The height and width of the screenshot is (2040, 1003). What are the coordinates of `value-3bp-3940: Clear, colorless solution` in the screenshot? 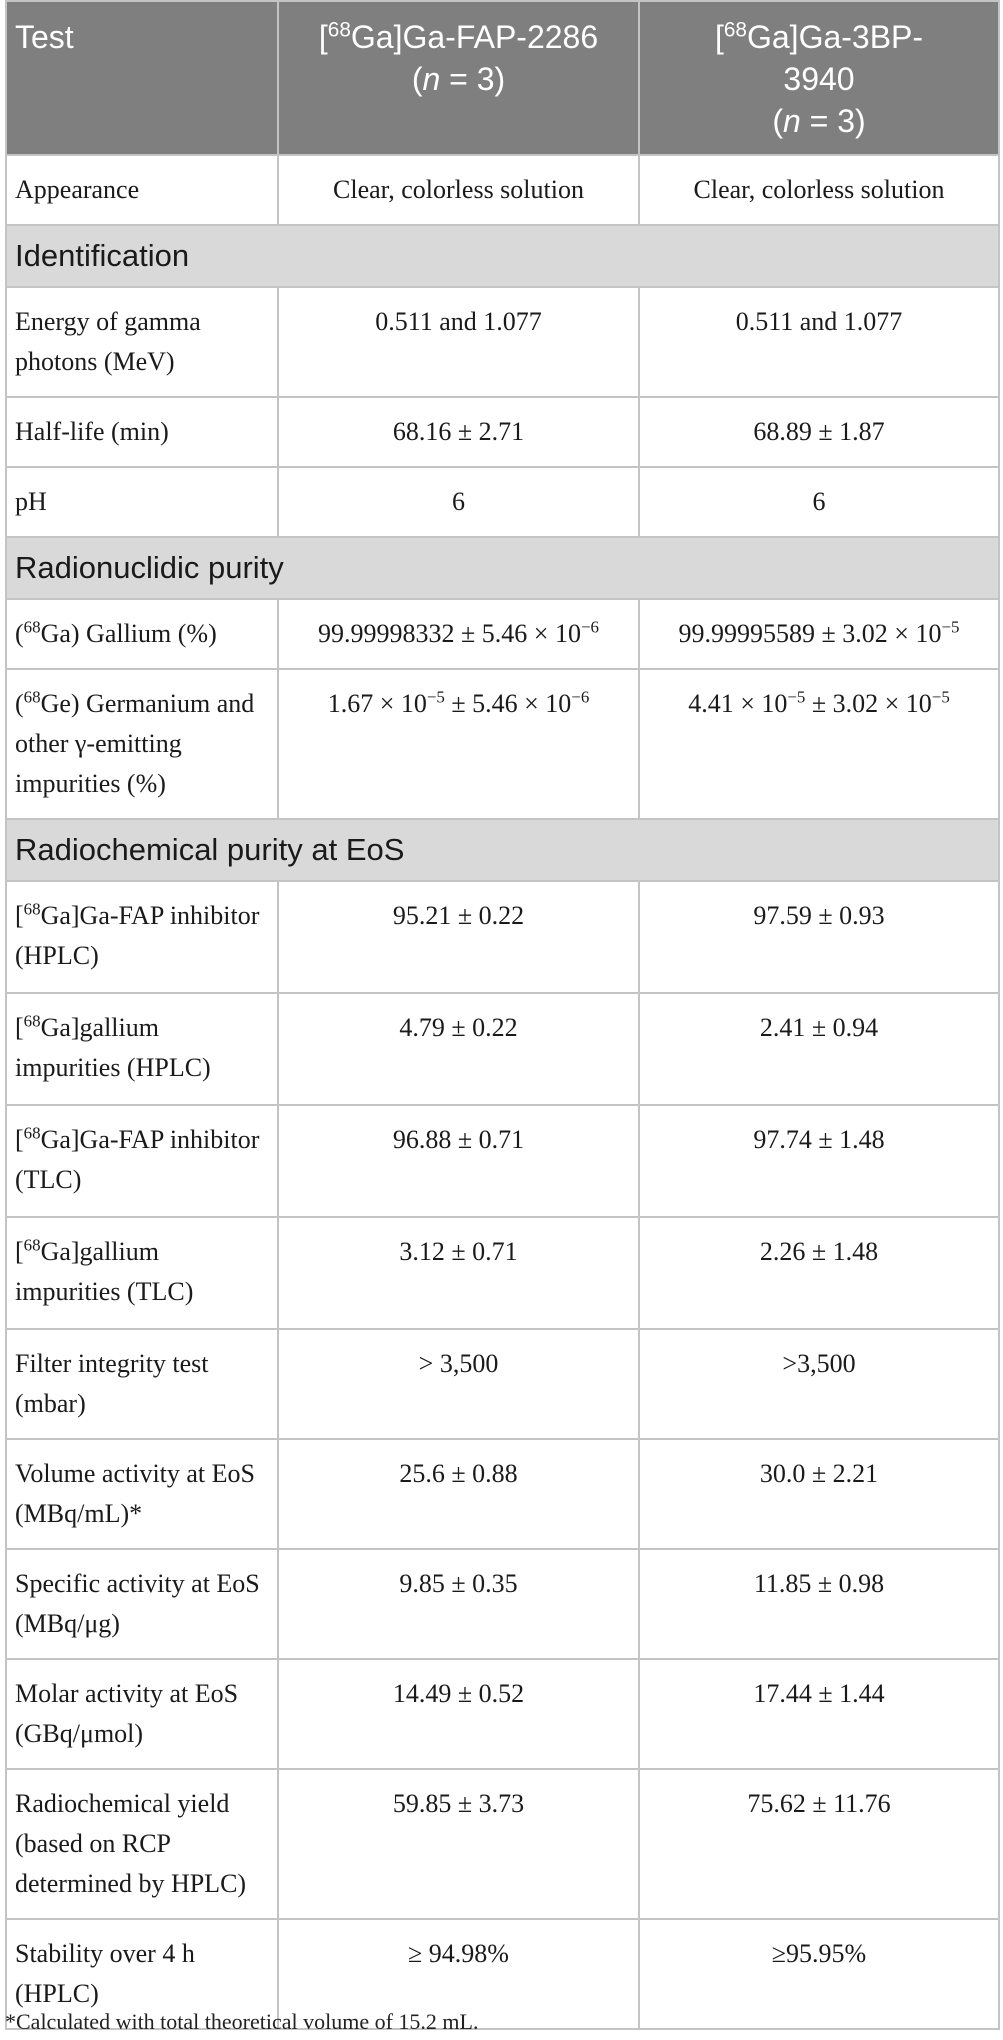 It's located at (819, 190).